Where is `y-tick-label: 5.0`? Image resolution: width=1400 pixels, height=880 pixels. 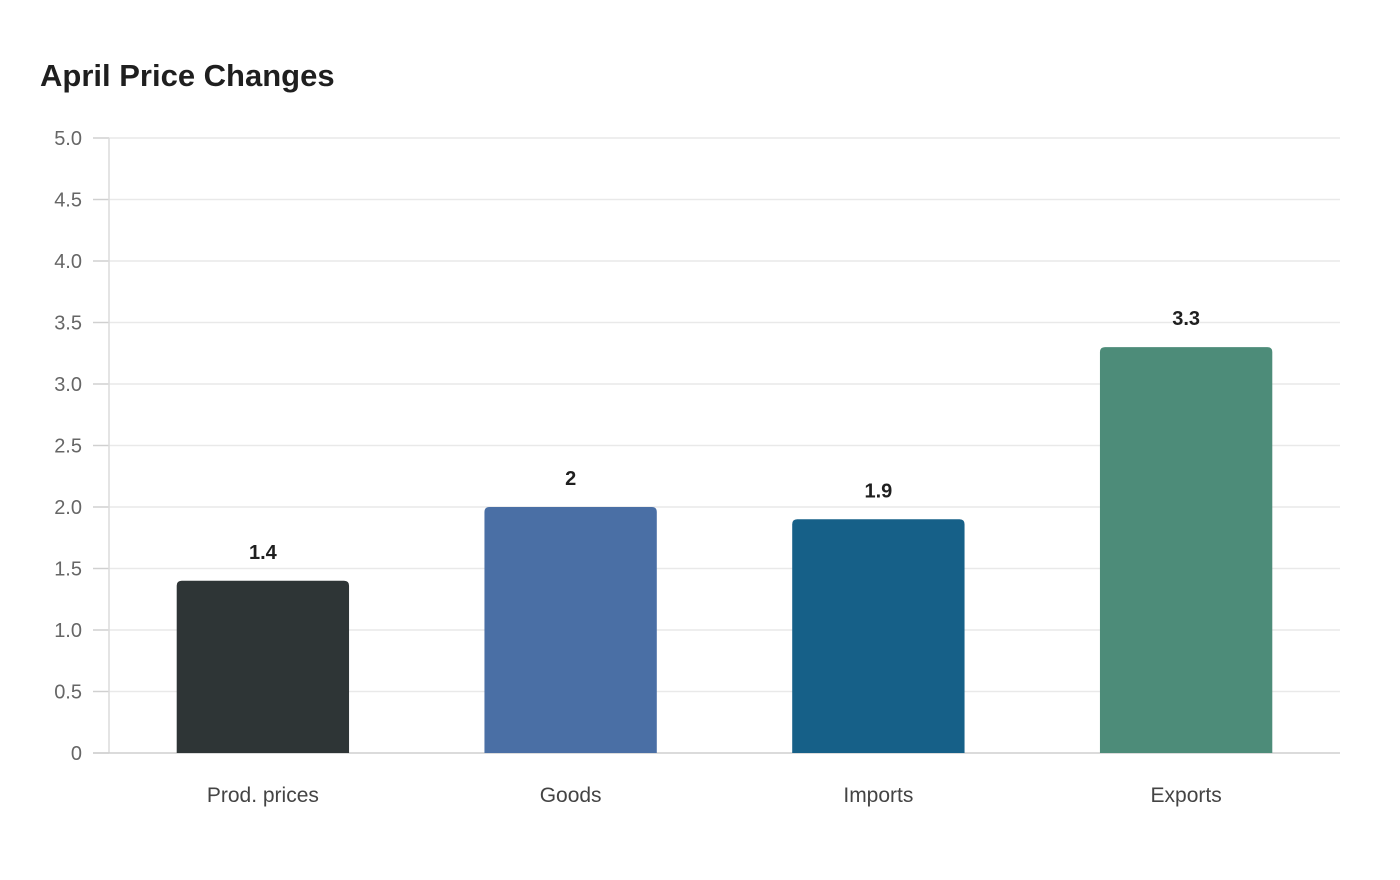
y-tick-label: 5.0 is located at coordinates (68, 139).